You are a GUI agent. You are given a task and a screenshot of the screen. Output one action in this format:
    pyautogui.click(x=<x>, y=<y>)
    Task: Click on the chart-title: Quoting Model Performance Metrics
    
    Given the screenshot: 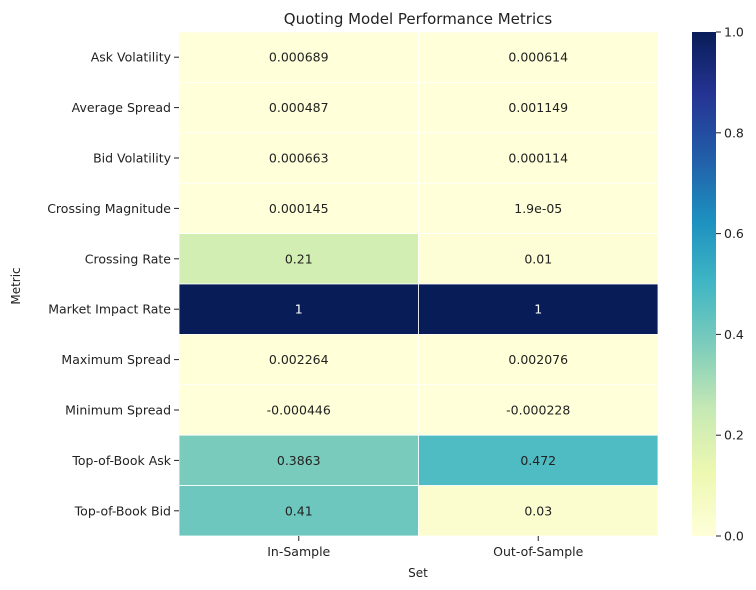 What is the action you would take?
    pyautogui.click(x=418, y=19)
    